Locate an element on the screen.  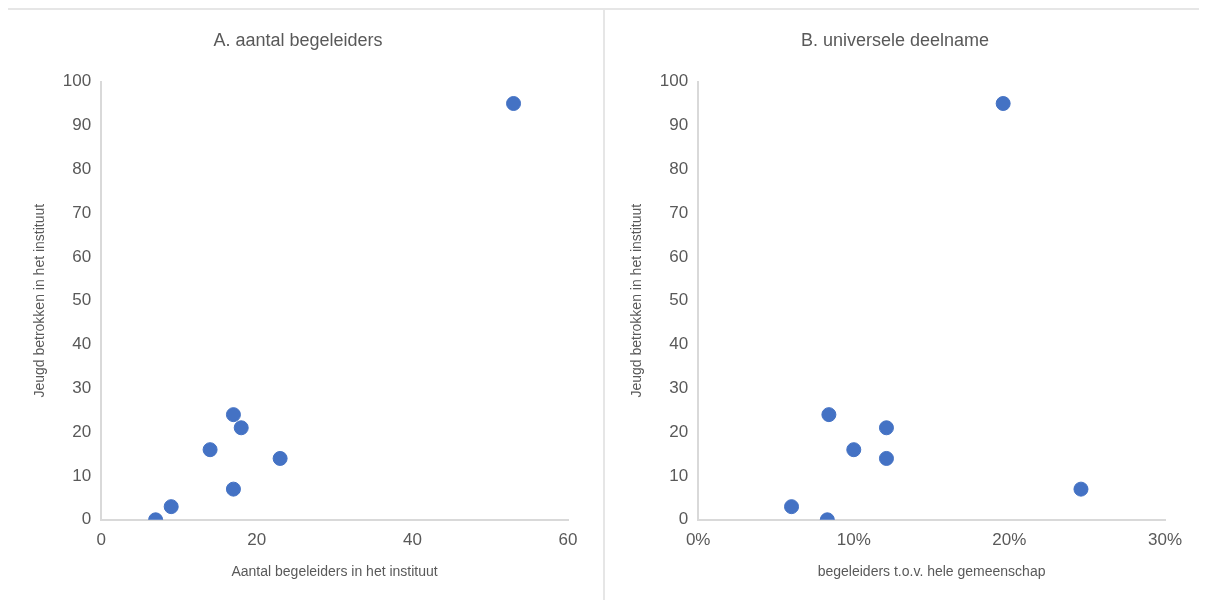
x-tick-label: 40 is located at coordinates (412, 539).